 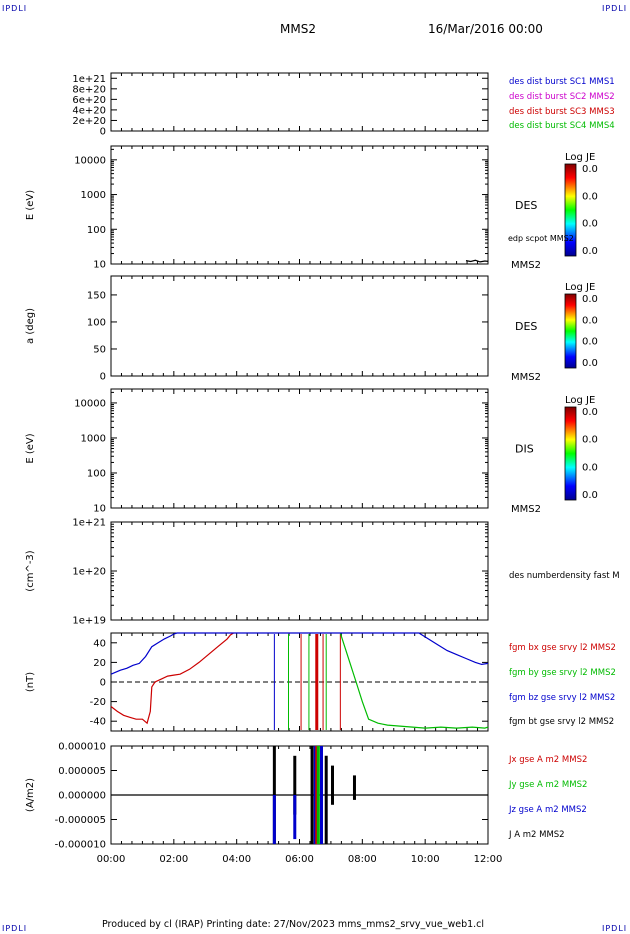 I want to click on y-tick-label: 1e+19, so click(x=89, y=621).